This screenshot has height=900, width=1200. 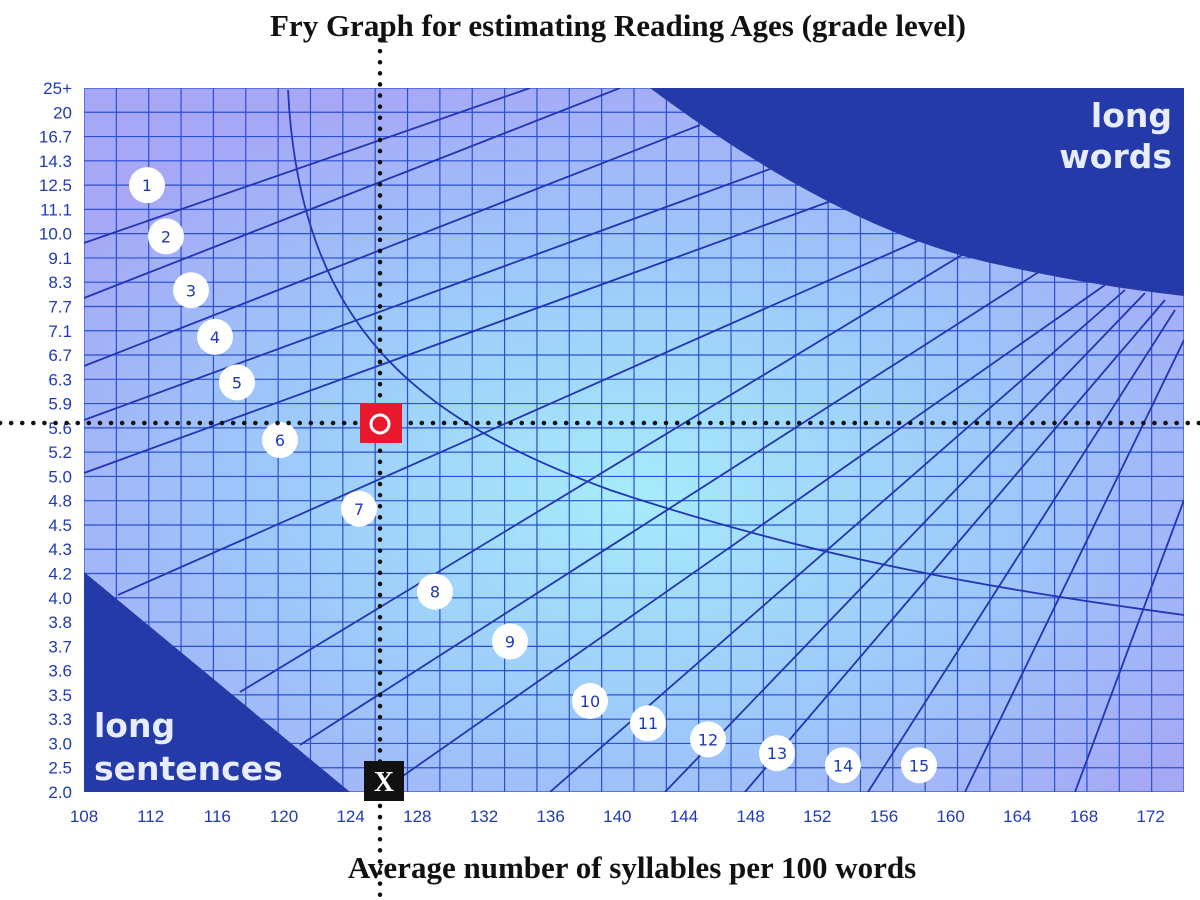 I want to click on grade-label-7: 7, so click(x=359, y=508).